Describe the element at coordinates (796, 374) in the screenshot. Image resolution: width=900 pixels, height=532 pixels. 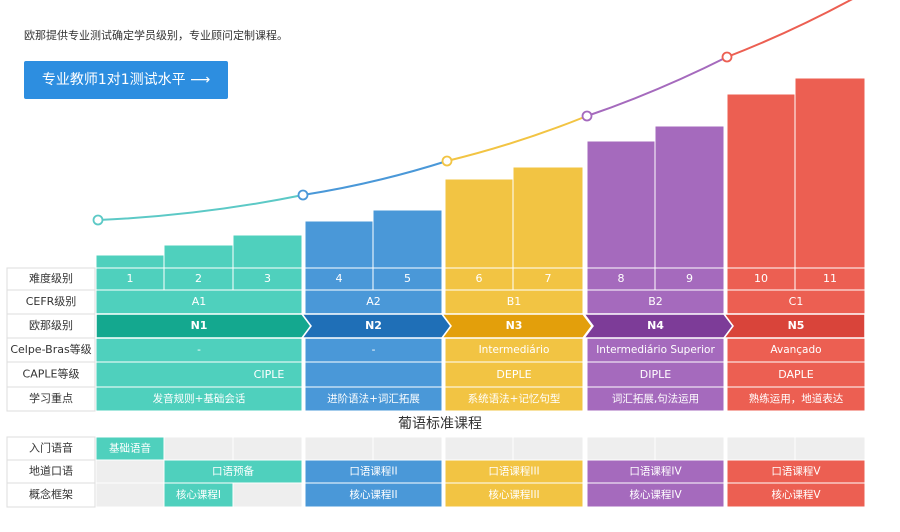
I see `caple-level: DAPLE` at that location.